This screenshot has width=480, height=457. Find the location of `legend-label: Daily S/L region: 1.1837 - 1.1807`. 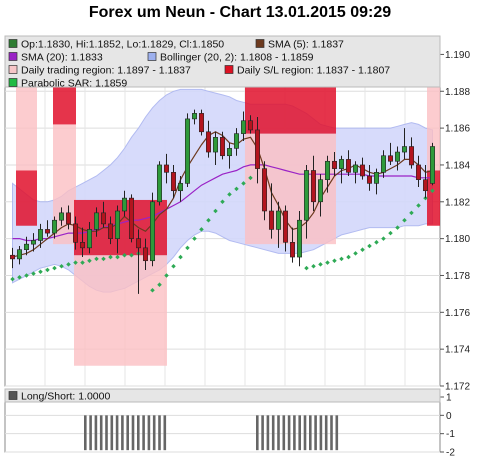

legend-label: Daily S/L region: 1.1837 - 1.1807 is located at coordinates (313, 71).